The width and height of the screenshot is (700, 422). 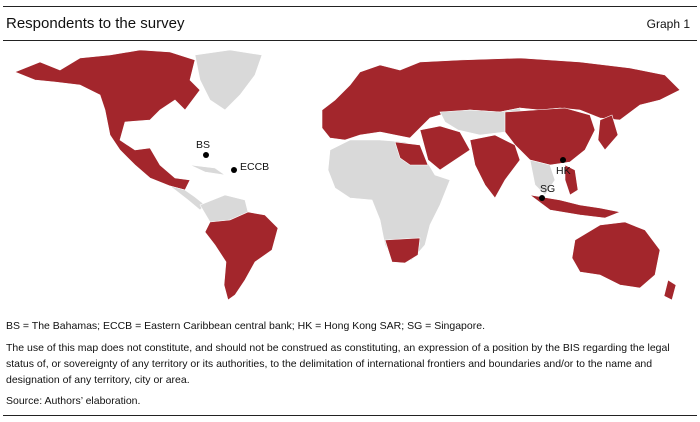 What do you see at coordinates (547, 189) in the screenshot?
I see `map-label: SG` at bounding box center [547, 189].